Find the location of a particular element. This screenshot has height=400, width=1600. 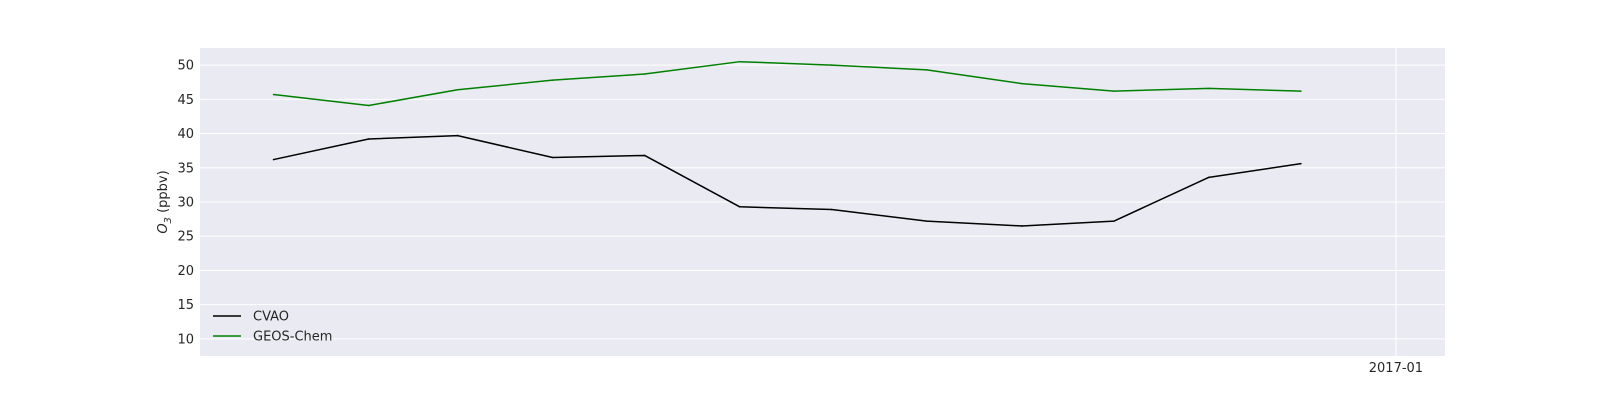

x-tick-labels: 2017-01 is located at coordinates (1396, 368).